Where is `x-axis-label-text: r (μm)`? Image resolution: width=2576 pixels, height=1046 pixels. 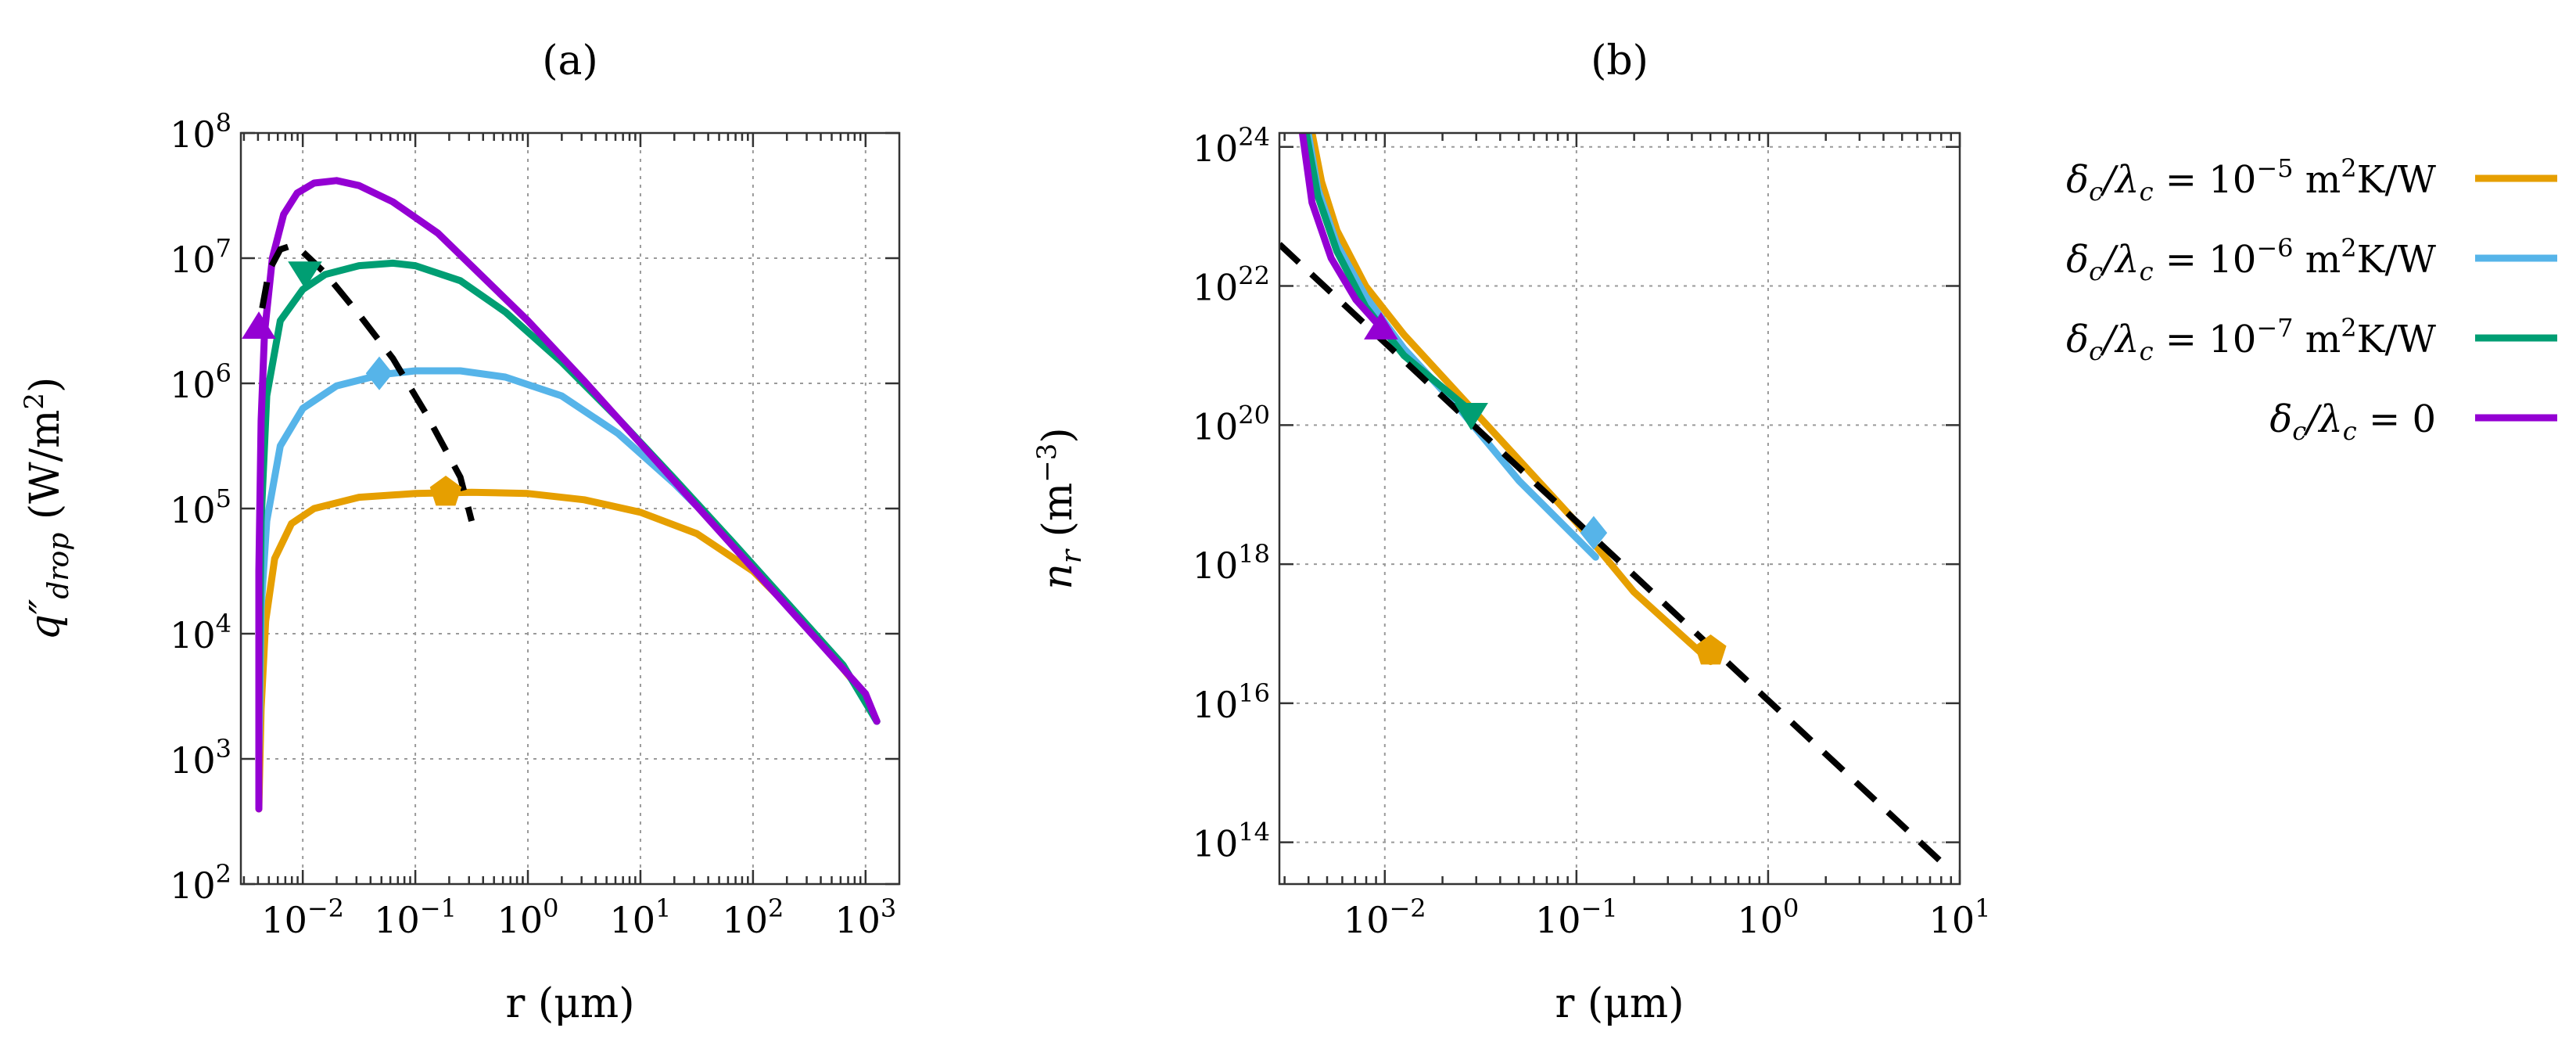
x-axis-label-text: r (μm) is located at coordinates (569, 1003).